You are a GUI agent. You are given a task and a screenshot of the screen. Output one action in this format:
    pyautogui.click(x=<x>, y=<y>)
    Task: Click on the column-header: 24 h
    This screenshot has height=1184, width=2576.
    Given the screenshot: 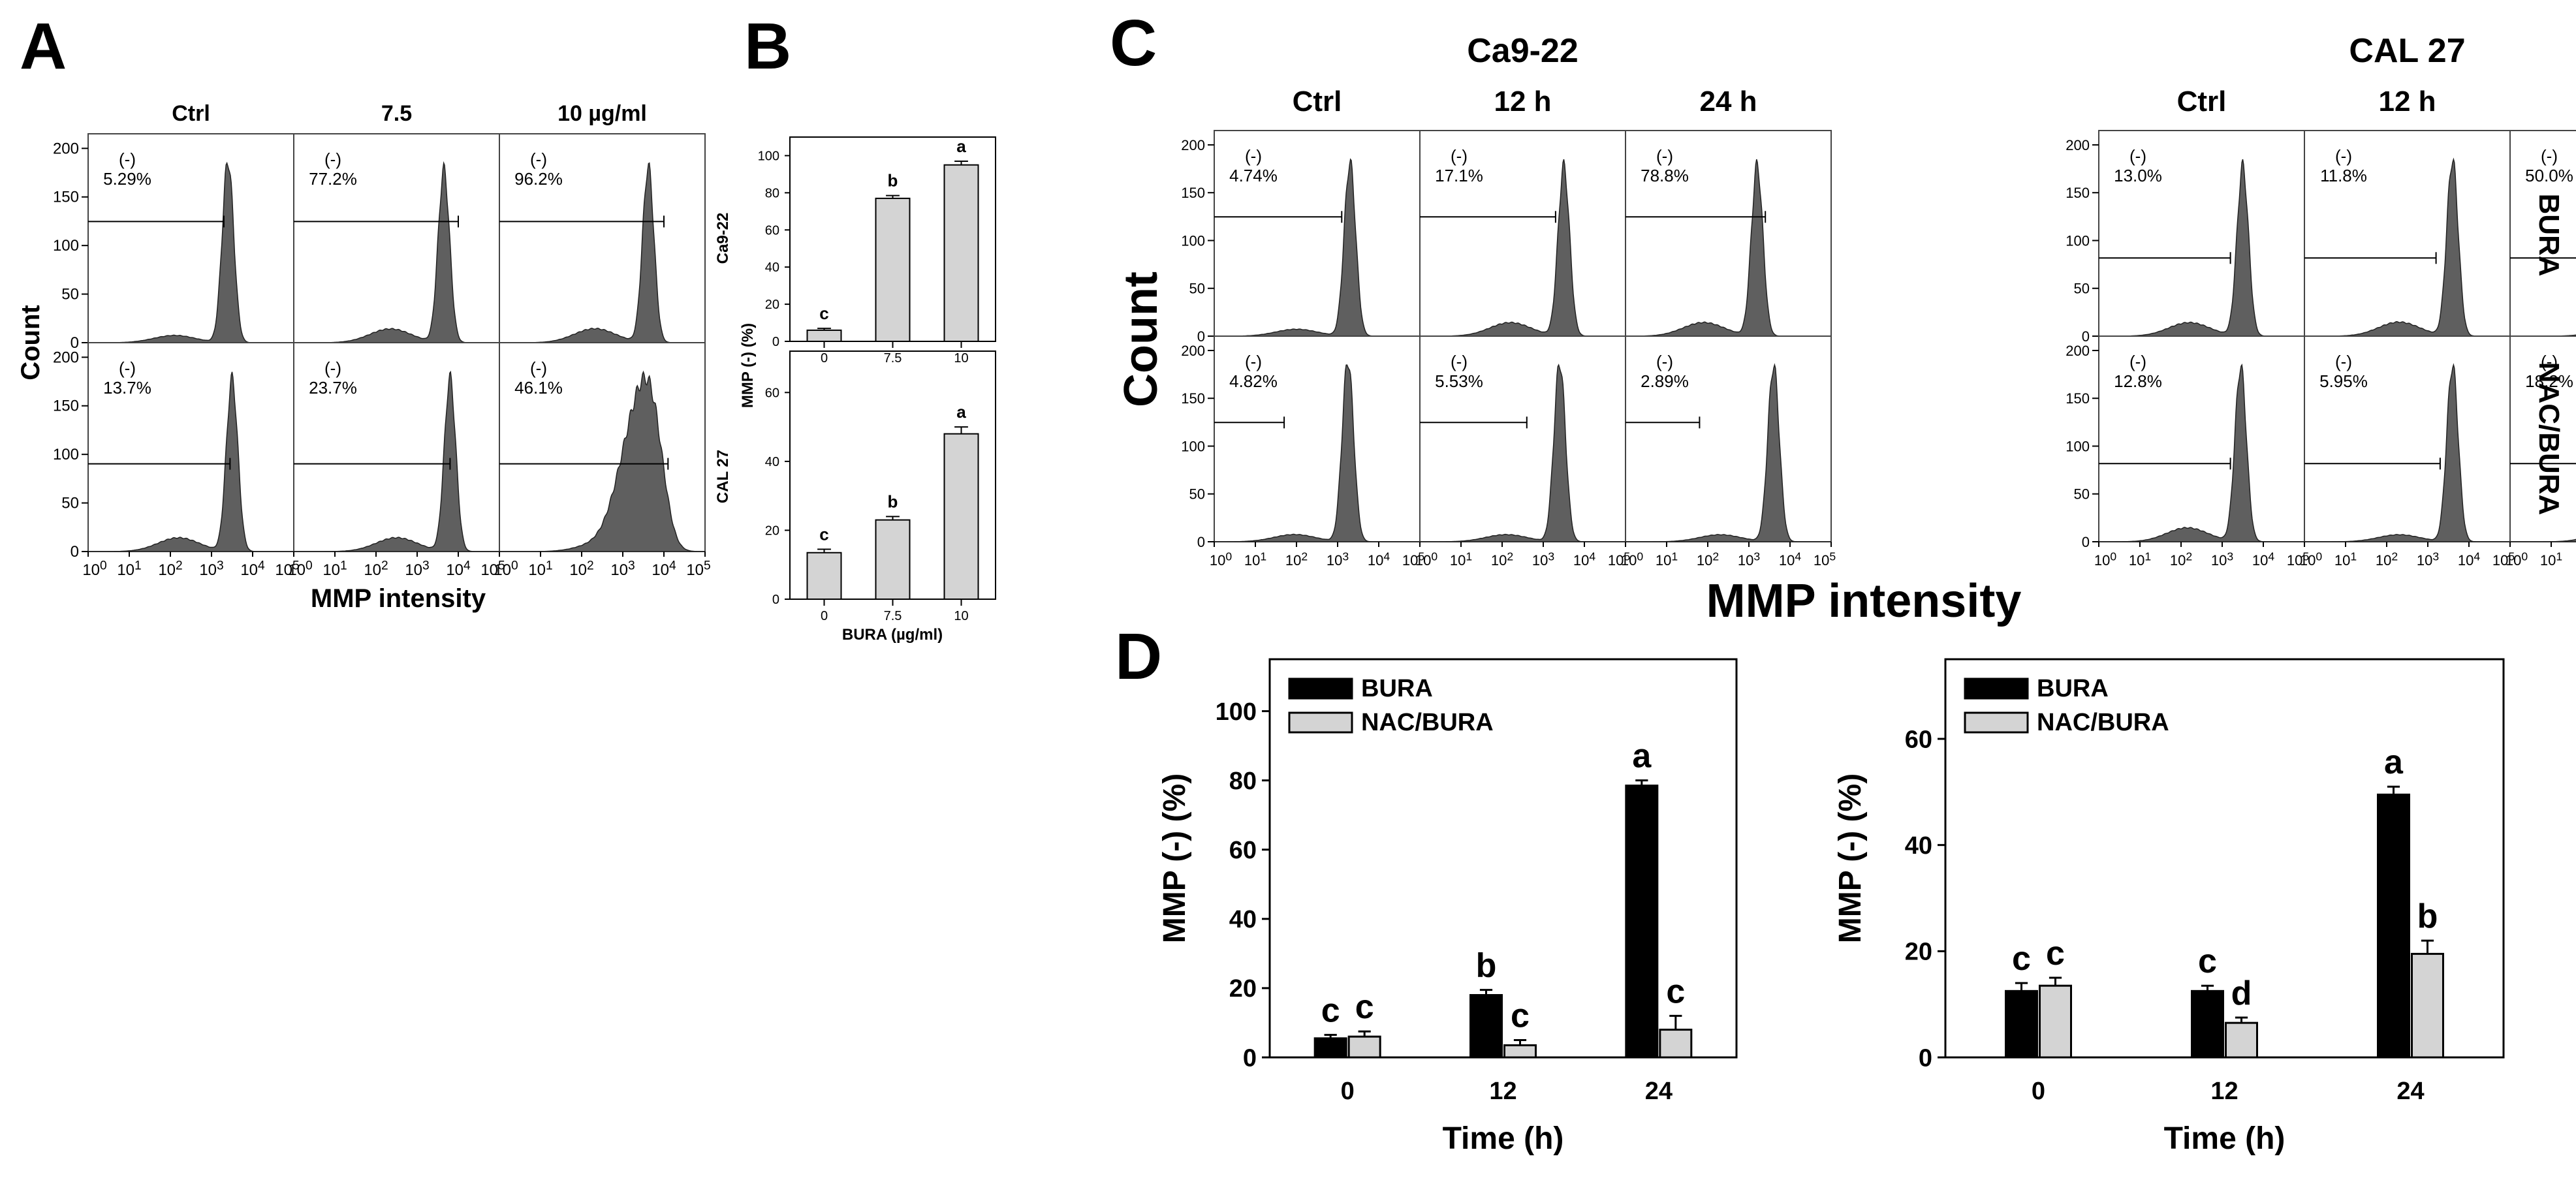 What is the action you would take?
    pyautogui.click(x=1728, y=101)
    